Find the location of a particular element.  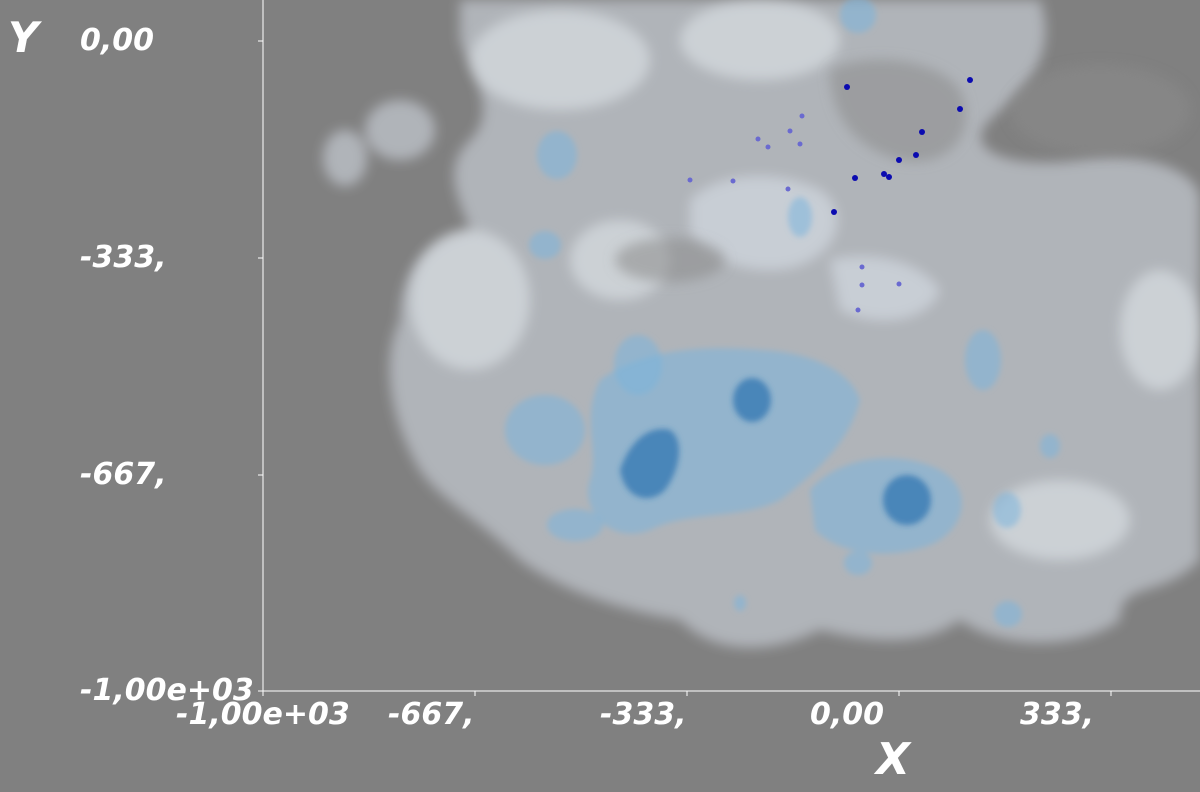

y-tick-label: 0,00 is located at coordinates (117, 40).